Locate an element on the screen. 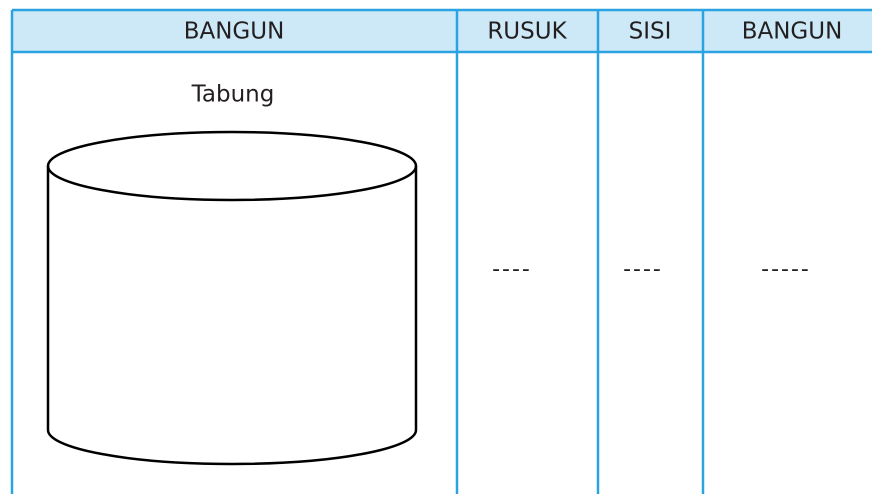 The image size is (872, 498). blank-answer: ----- is located at coordinates (786, 269).